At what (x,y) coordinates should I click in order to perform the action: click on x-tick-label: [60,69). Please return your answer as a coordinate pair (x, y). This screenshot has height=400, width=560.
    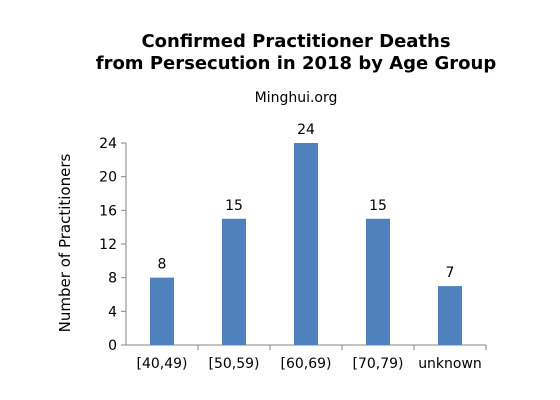
    Looking at the image, I should click on (305, 364).